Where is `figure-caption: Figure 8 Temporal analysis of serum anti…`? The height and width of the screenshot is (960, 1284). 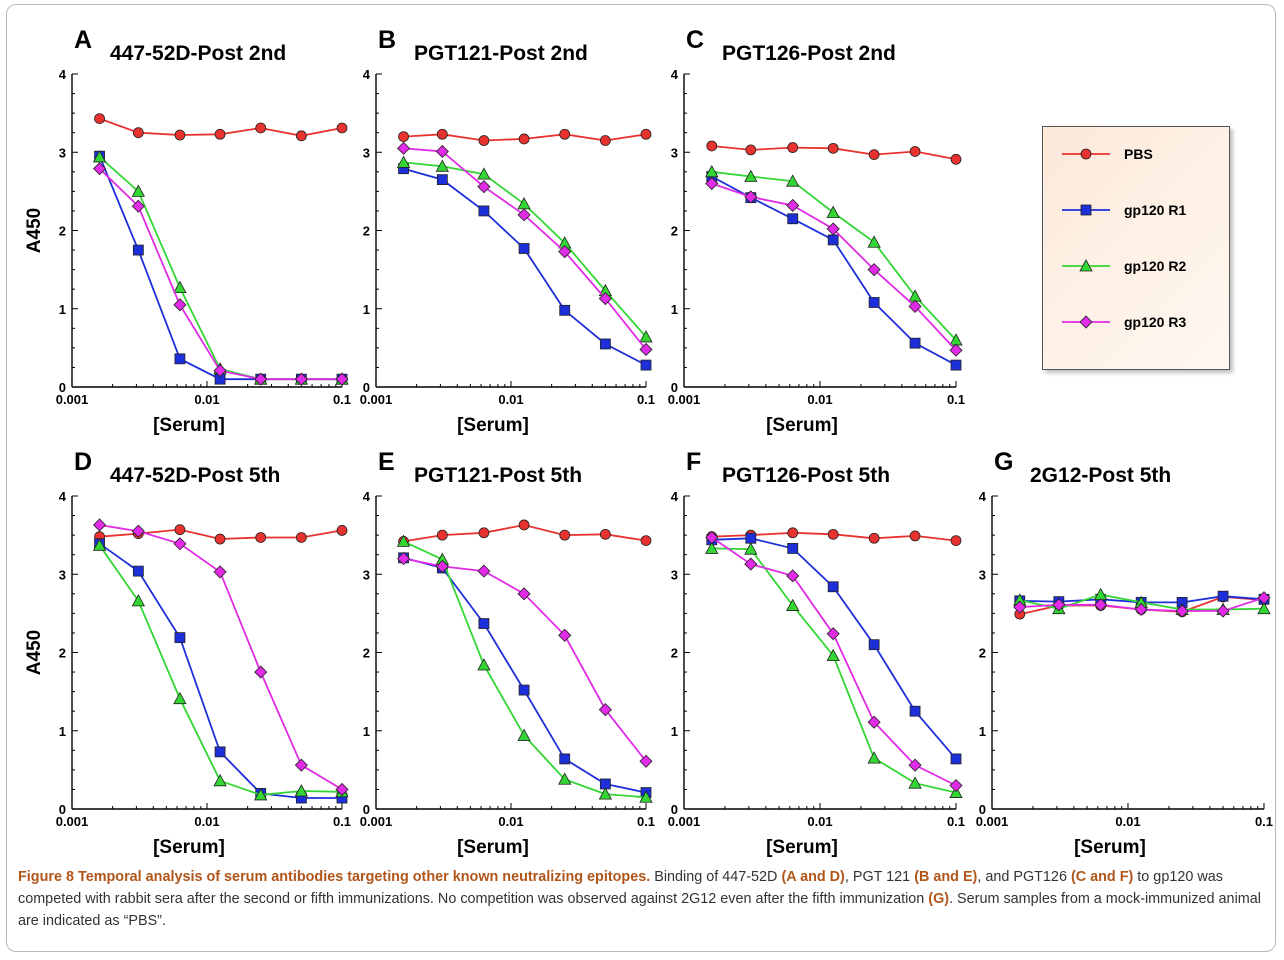 figure-caption: Figure 8 Temporal analysis of serum anti… is located at coordinates (646, 899).